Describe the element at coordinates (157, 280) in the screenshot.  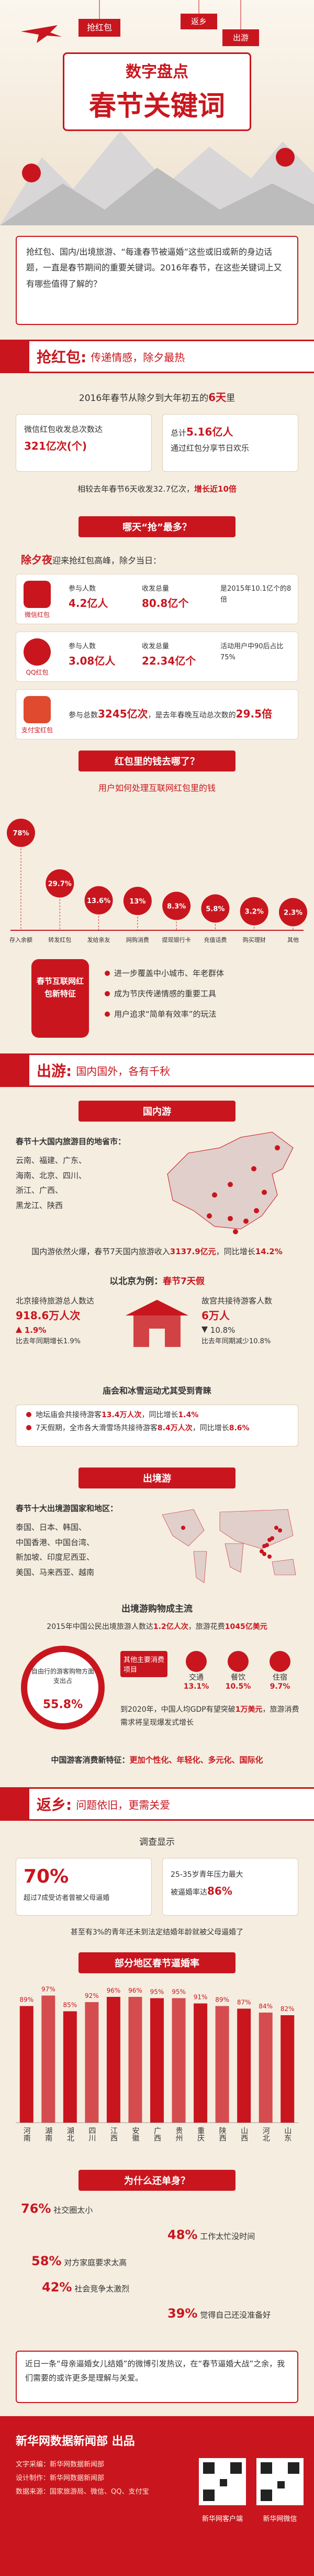
I see `intro-box` at that location.